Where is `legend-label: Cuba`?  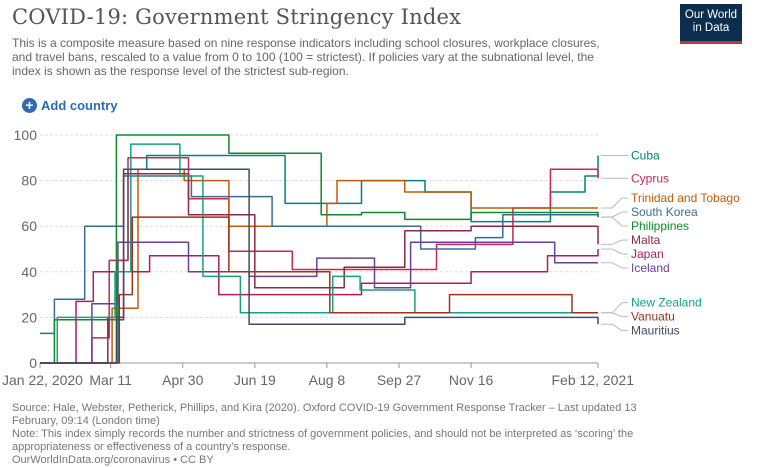 legend-label: Cuba is located at coordinates (645, 156).